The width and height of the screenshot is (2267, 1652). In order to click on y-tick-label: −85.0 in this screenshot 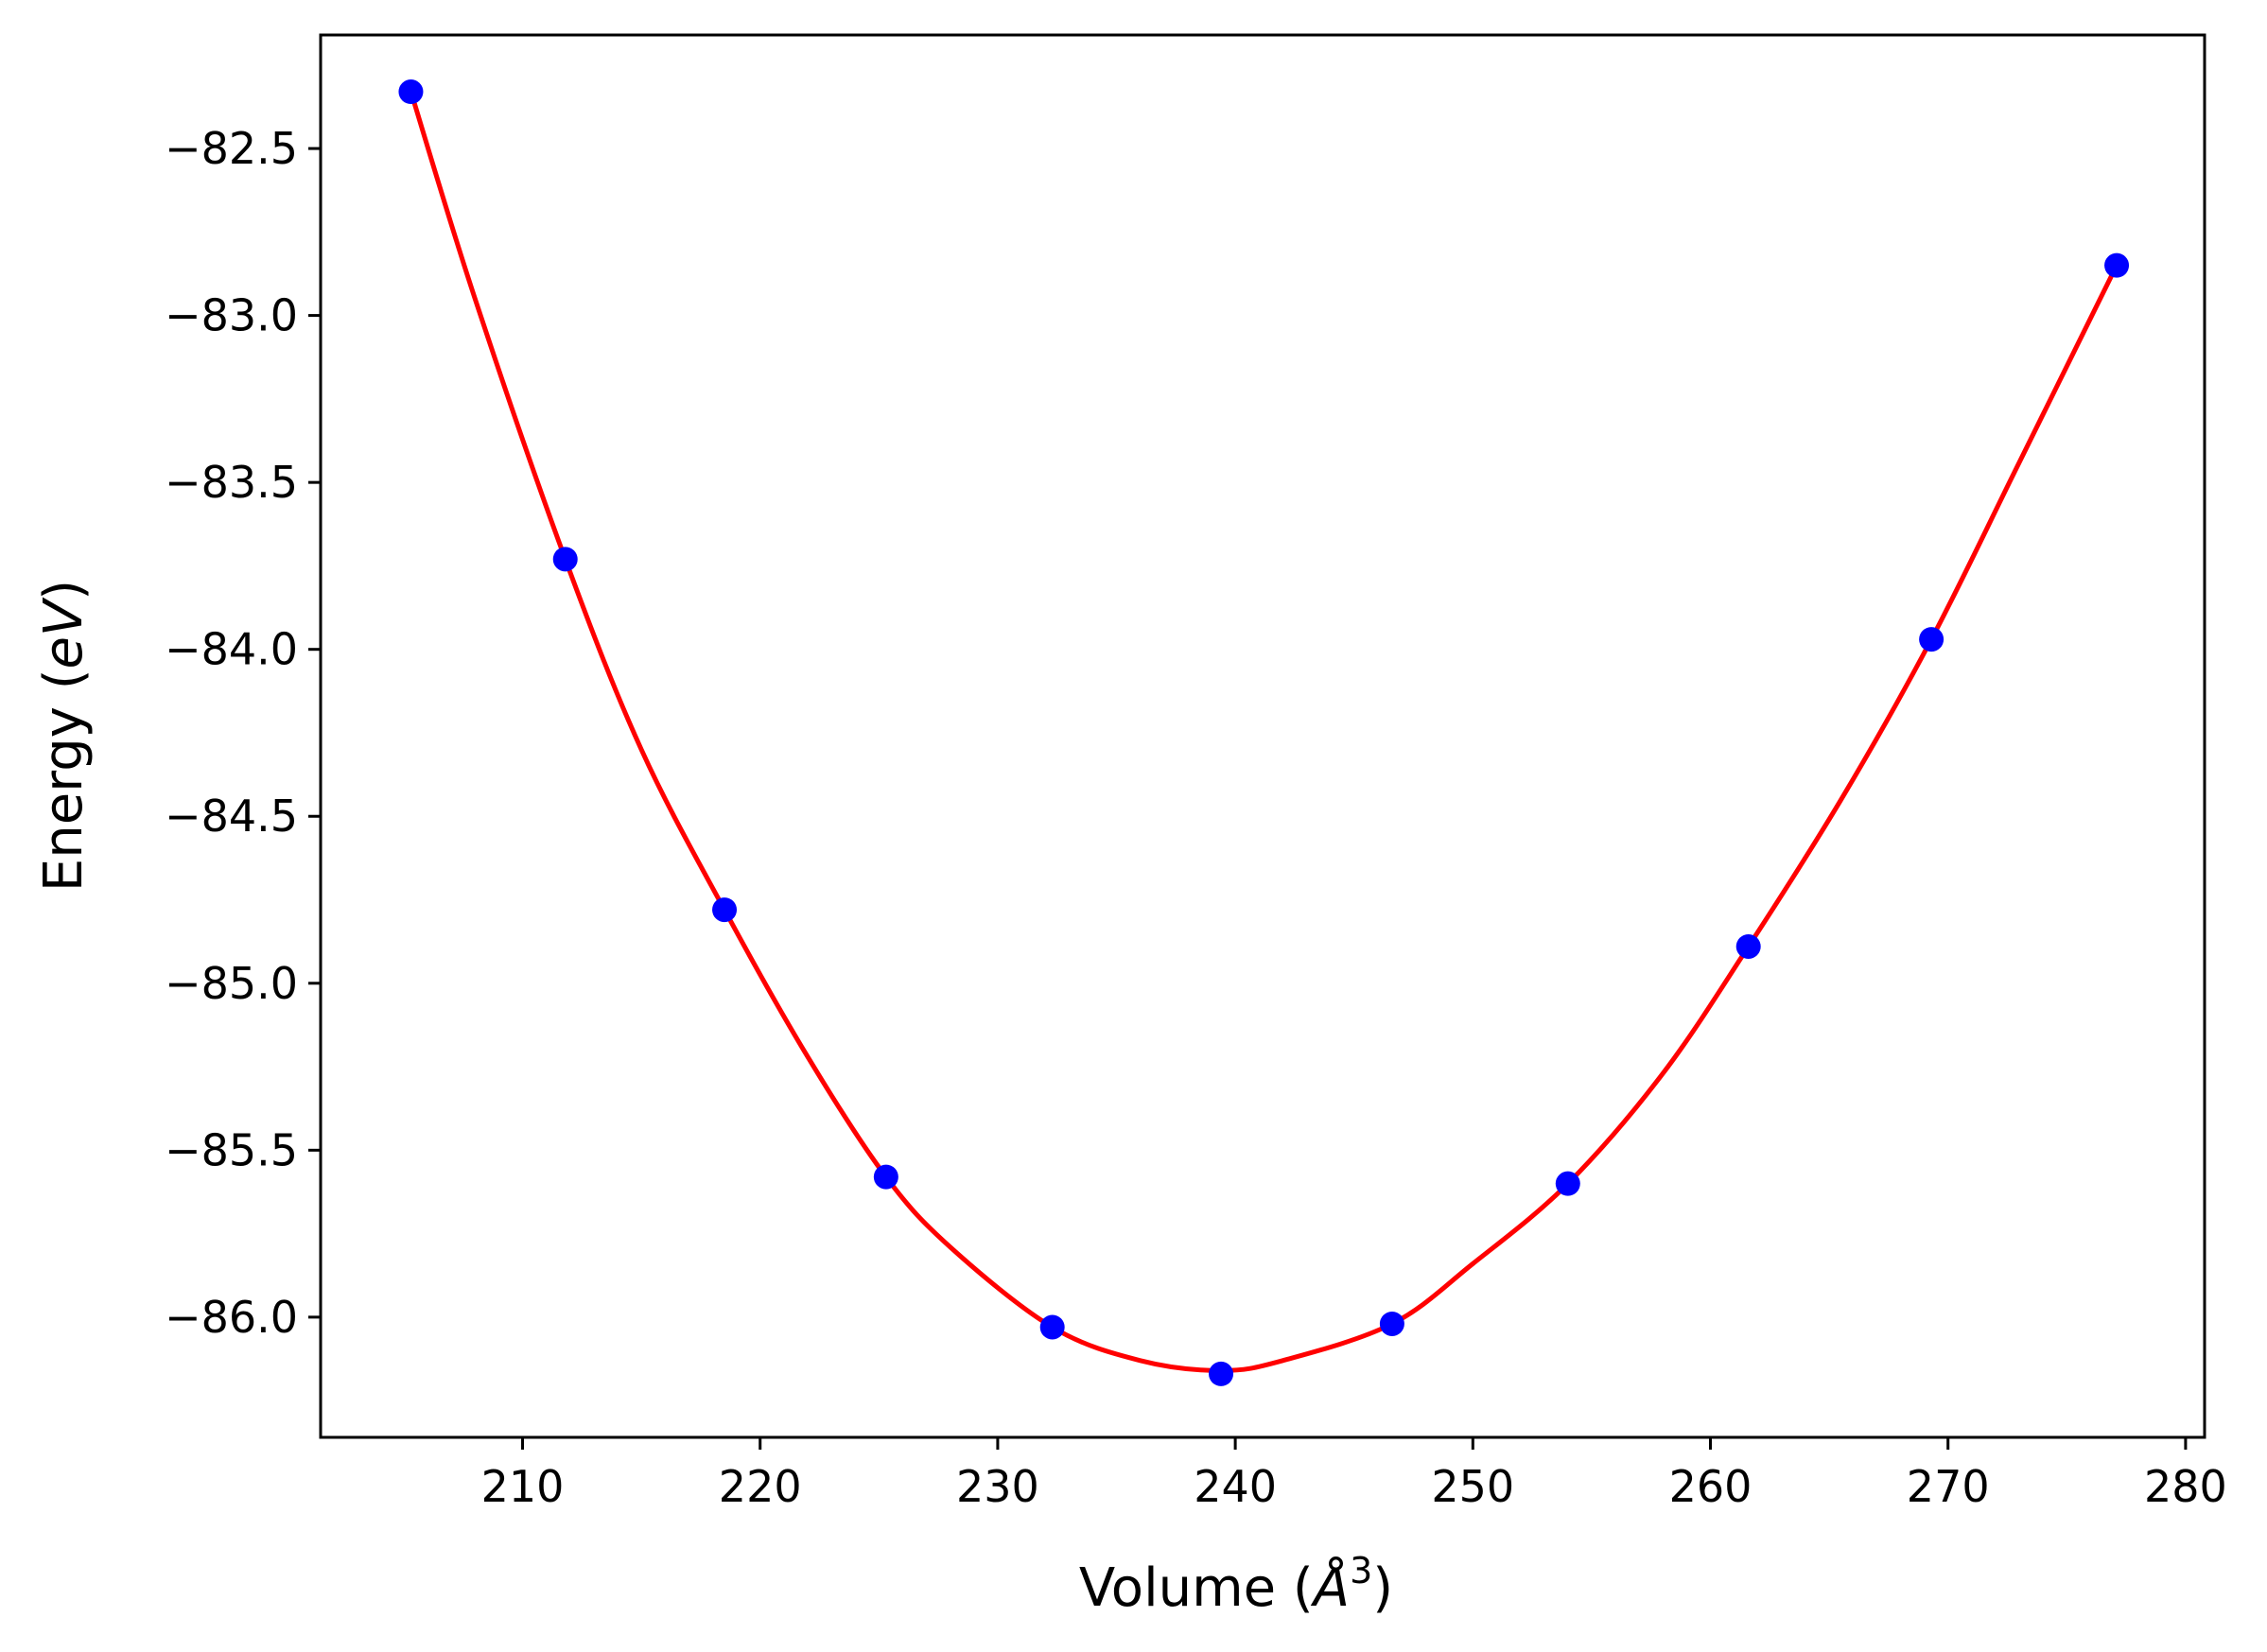, I will do `click(231, 984)`.